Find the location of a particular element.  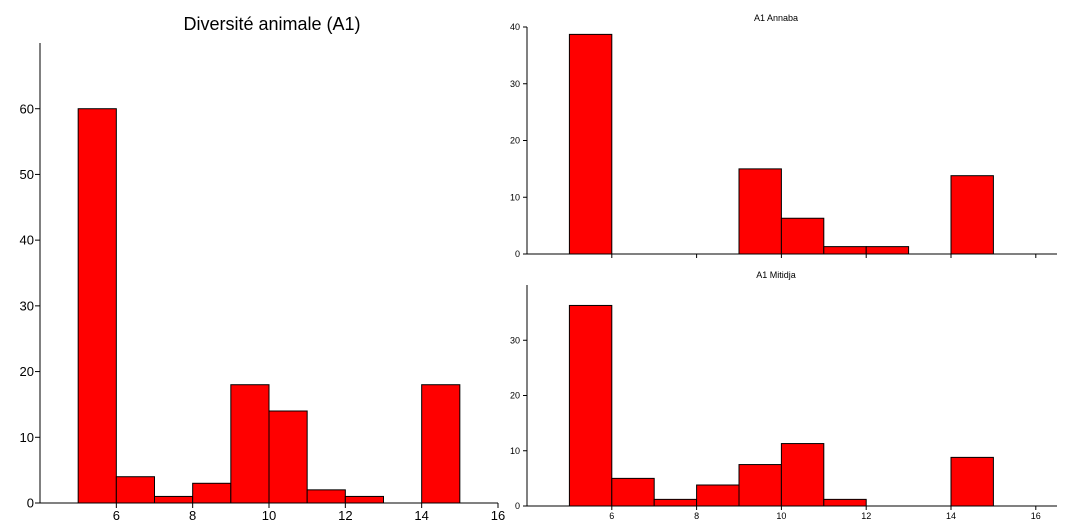

annaba-y-tick-label-1: 10 is located at coordinates (515, 197).